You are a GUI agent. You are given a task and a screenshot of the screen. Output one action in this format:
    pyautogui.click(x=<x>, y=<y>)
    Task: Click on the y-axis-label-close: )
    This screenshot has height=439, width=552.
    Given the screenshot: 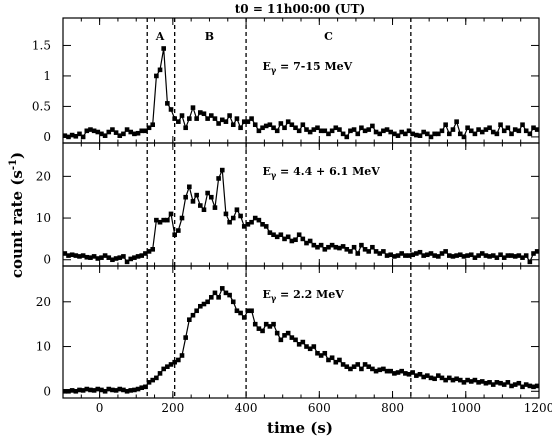 What is the action you would take?
    pyautogui.click(x=17, y=155)
    